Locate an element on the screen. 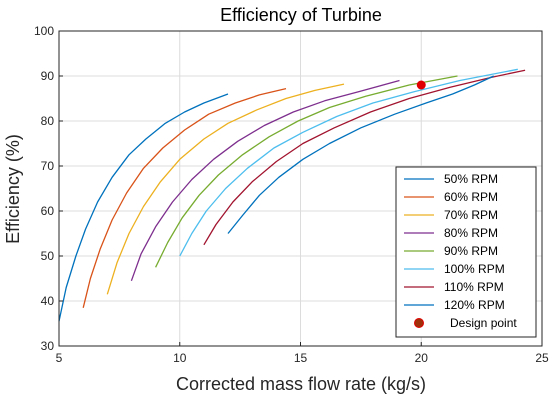 Image resolution: width=550 pixels, height=402 pixels. y-tick-label: 50 is located at coordinates (48, 256).